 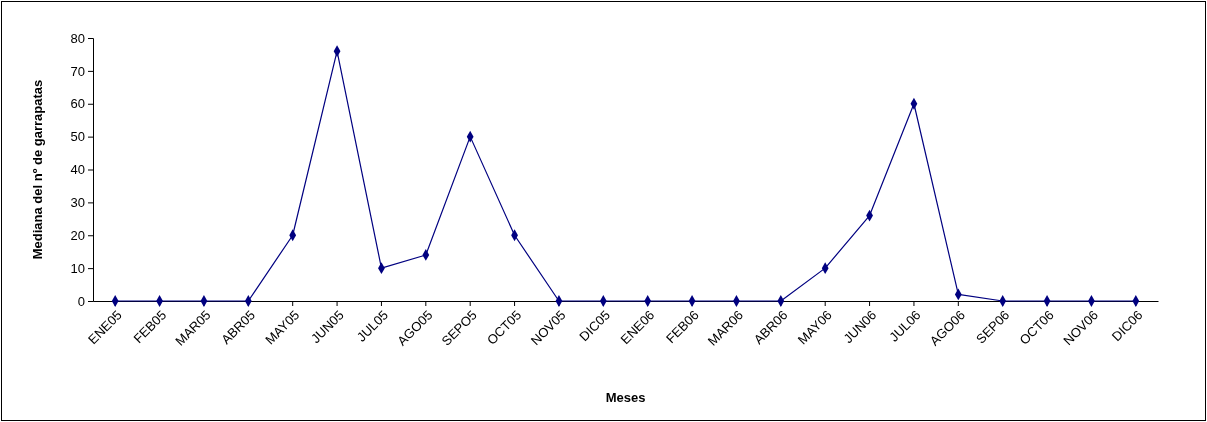 I want to click on y-axis-title: Mediana del nº de garrapatas, so click(x=37, y=169).